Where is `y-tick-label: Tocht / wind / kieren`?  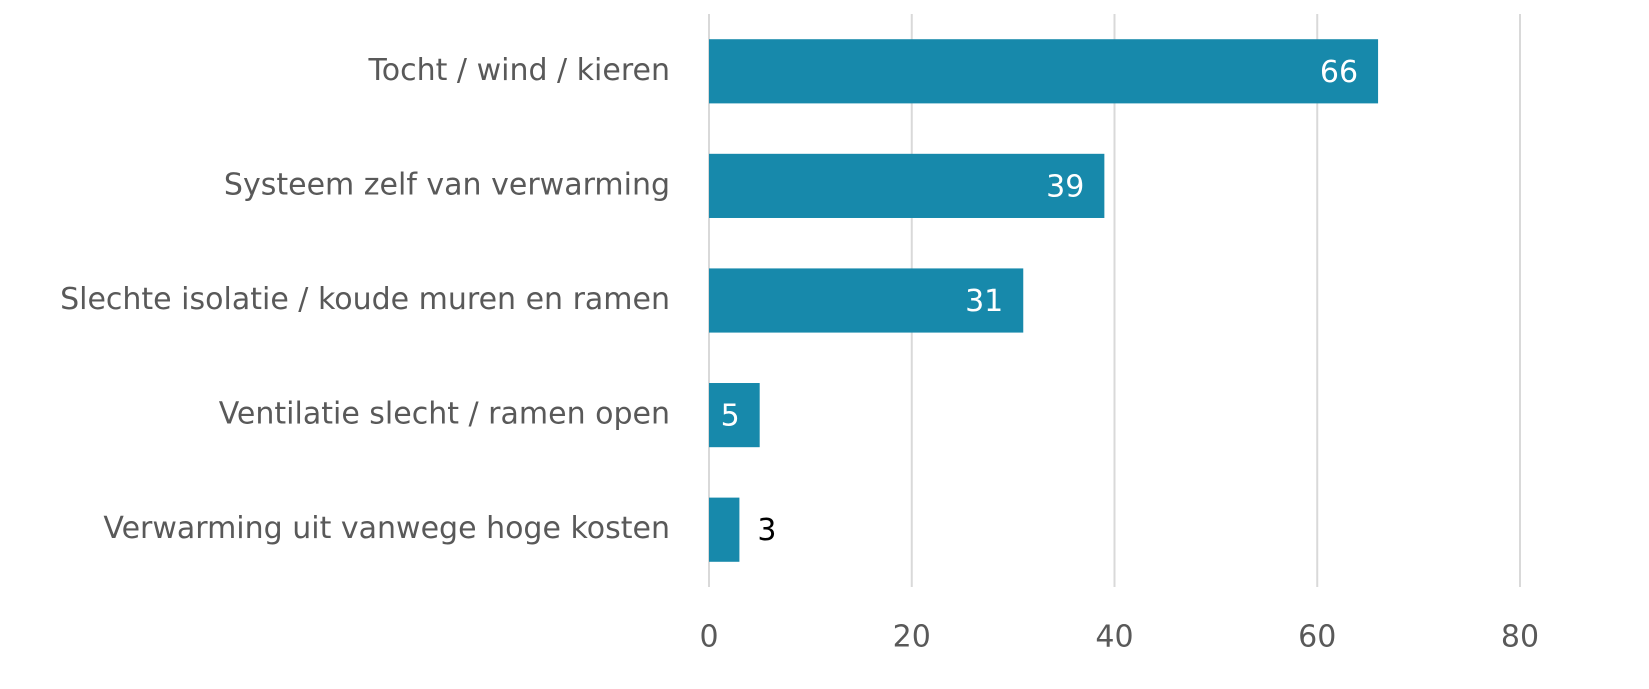
y-tick-label: Tocht / wind / kieren is located at coordinates (519, 70).